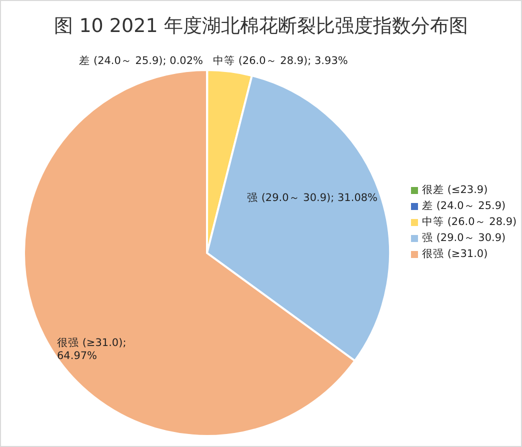 This screenshot has width=522, height=447. Describe the element at coordinates (455, 254) in the screenshot. I see `legend-label: 很强 (≥31.0)` at that location.